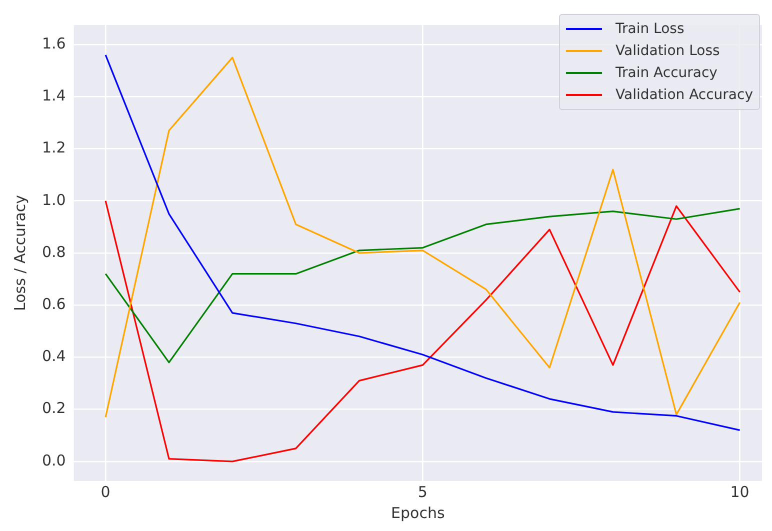 Image resolution: width=772 pixels, height=531 pixels. Describe the element at coordinates (54, 304) in the screenshot. I see `y-tick-label: 0.6` at that location.